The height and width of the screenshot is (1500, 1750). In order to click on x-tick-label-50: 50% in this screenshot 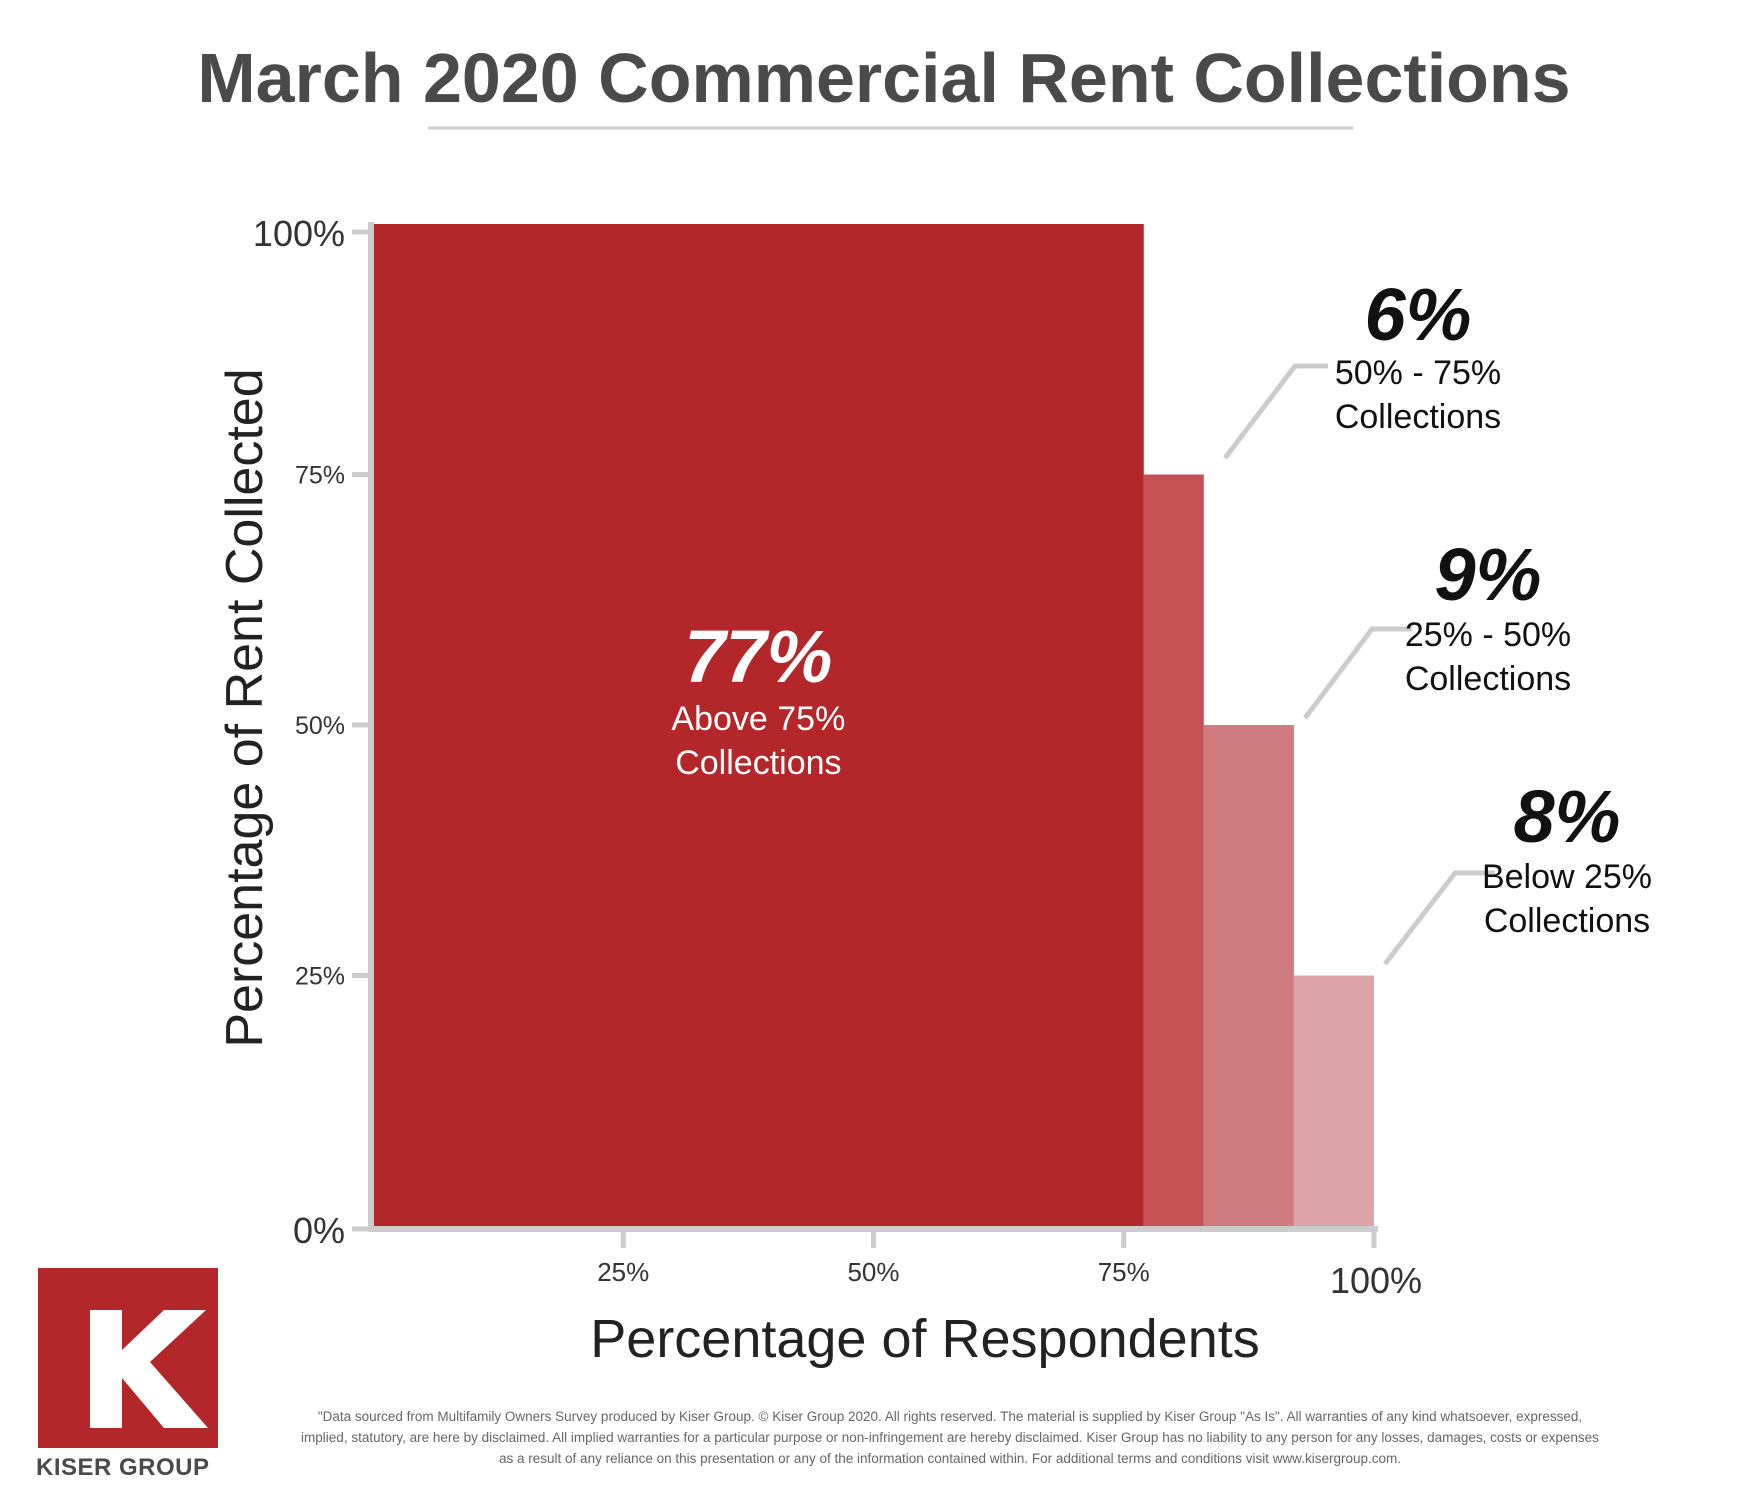, I will do `click(873, 1272)`.